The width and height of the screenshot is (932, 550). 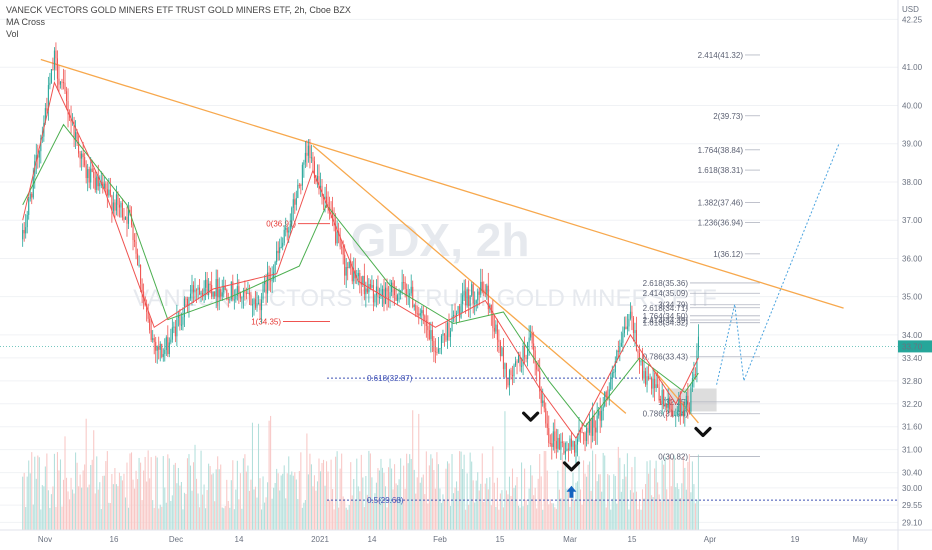 What do you see at coordinates (12, 34) in the screenshot?
I see `indicator-volume: Vol` at bounding box center [12, 34].